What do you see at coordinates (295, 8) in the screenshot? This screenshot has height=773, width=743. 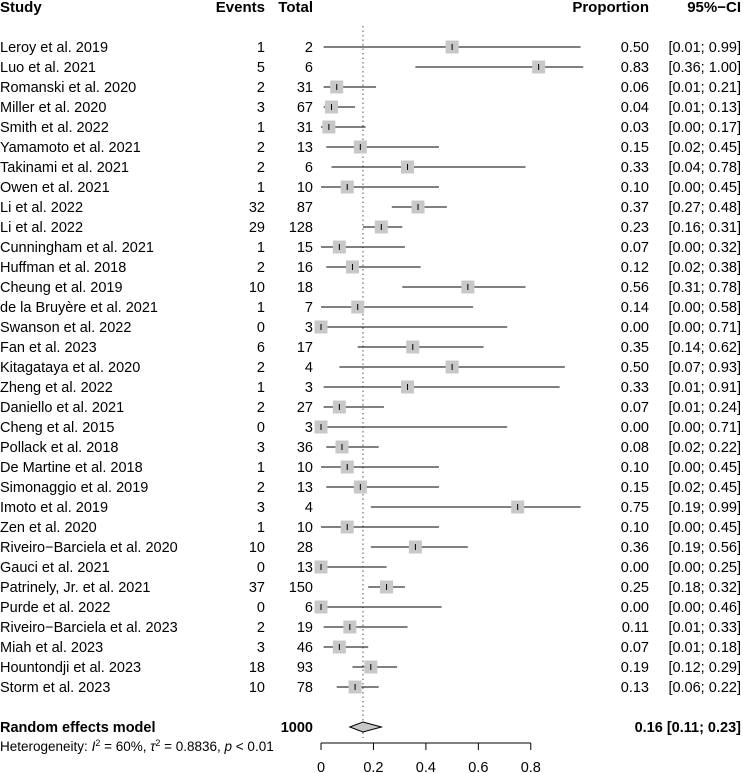 I see `header-total: Total` at bounding box center [295, 8].